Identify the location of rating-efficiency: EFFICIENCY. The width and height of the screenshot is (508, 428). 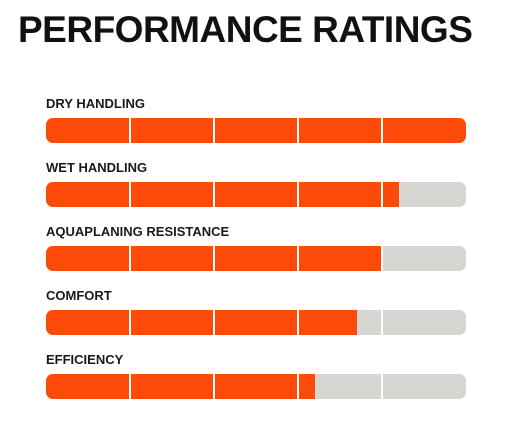
(256, 384).